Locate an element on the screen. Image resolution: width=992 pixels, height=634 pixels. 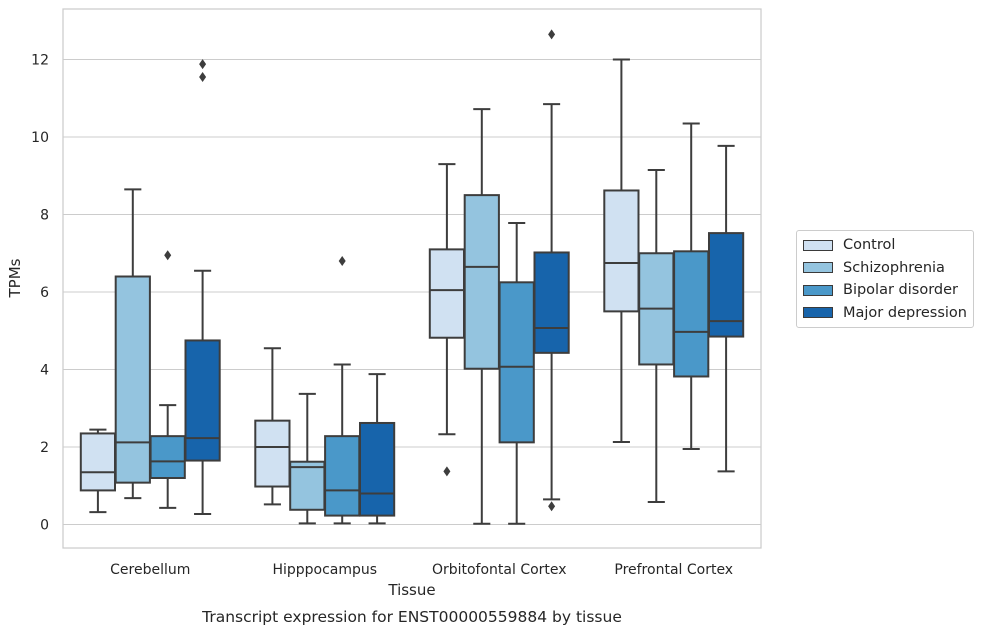
y-axis-label: TPMs is located at coordinates (15, 278).